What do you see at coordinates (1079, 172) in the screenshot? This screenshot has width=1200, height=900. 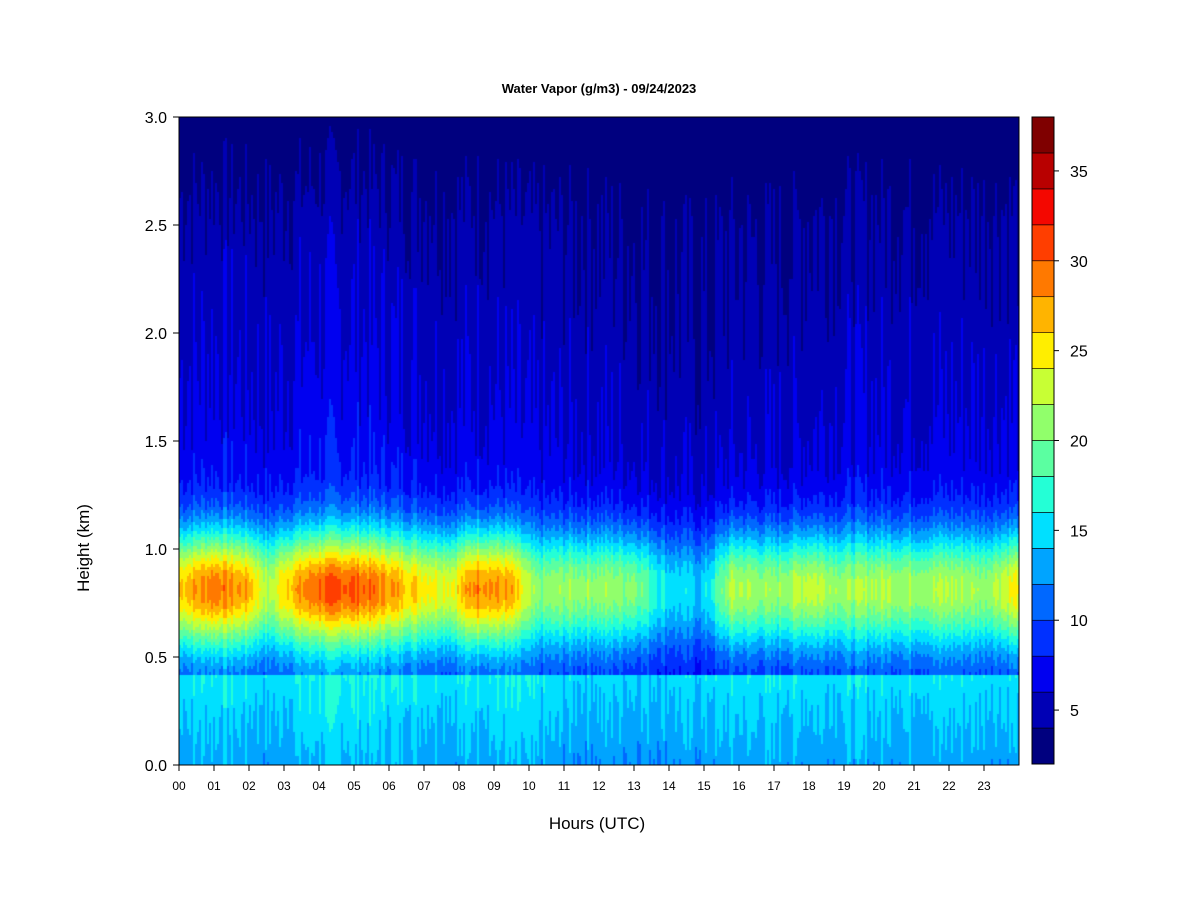 I see `colorbar-tick-label: 35` at bounding box center [1079, 172].